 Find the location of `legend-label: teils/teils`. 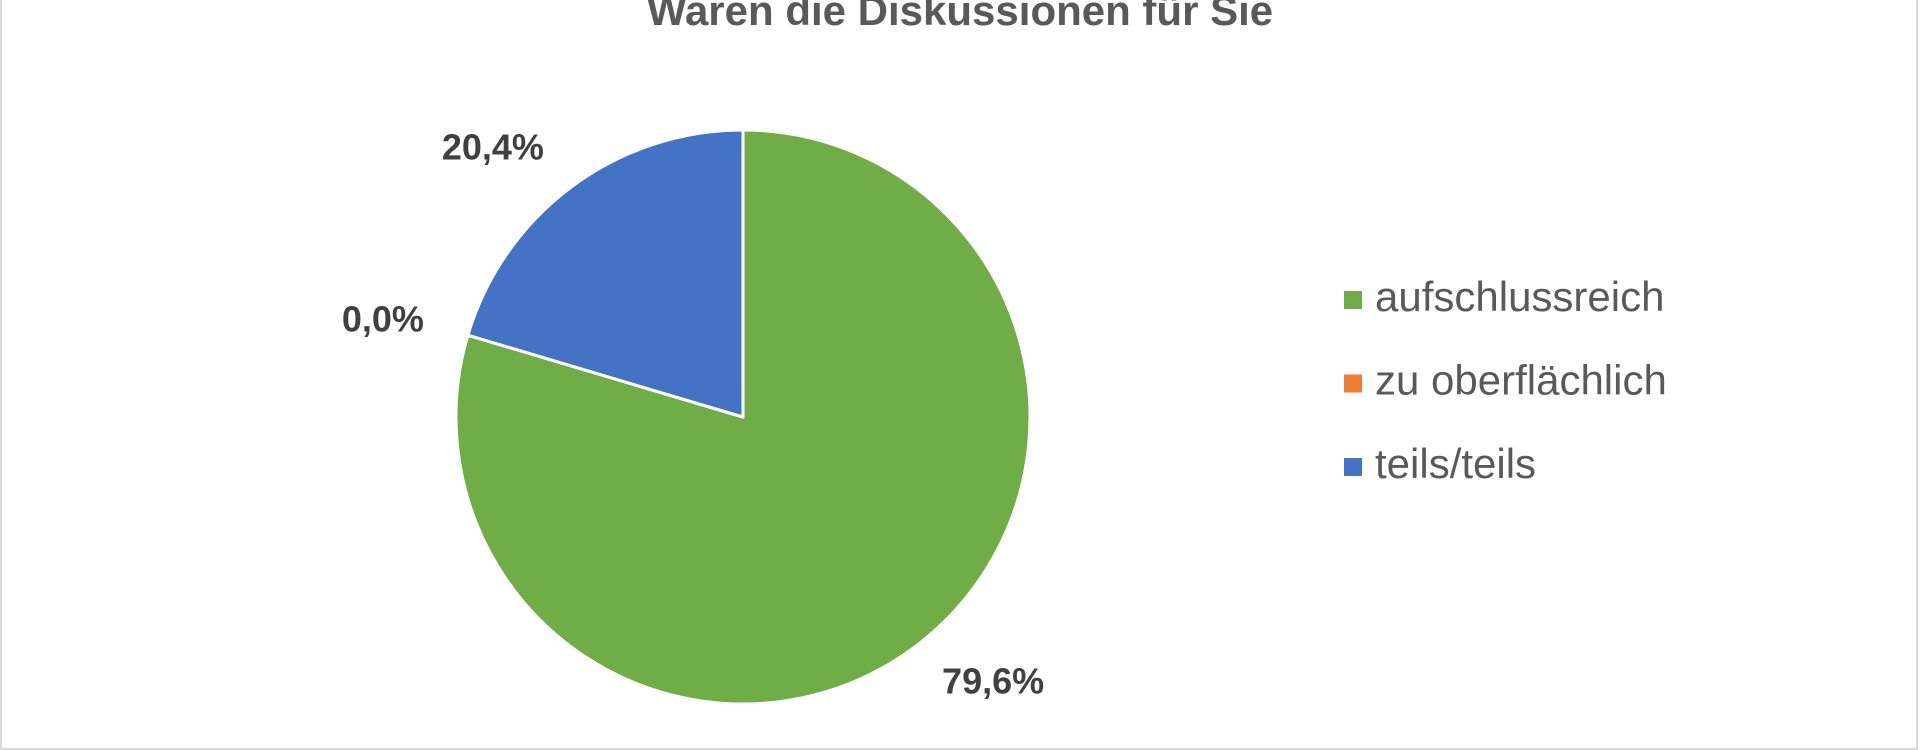

legend-label: teils/teils is located at coordinates (1455, 463).